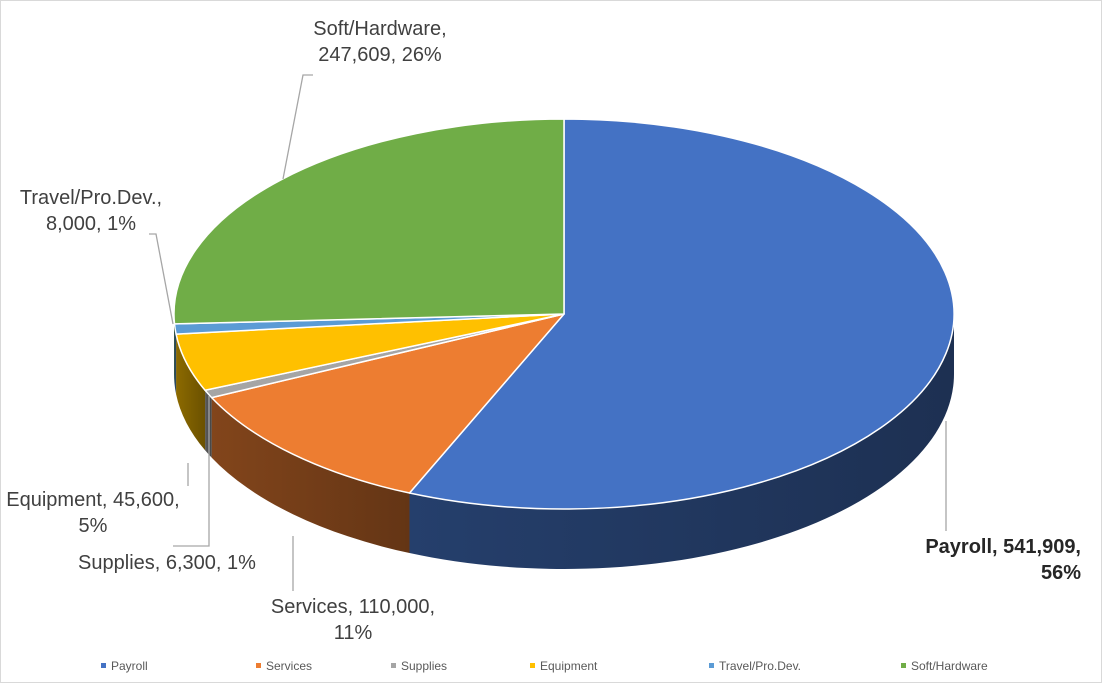 The image size is (1102, 683). I want to click on leader-line-travel-pro-dev, so click(161, 279).